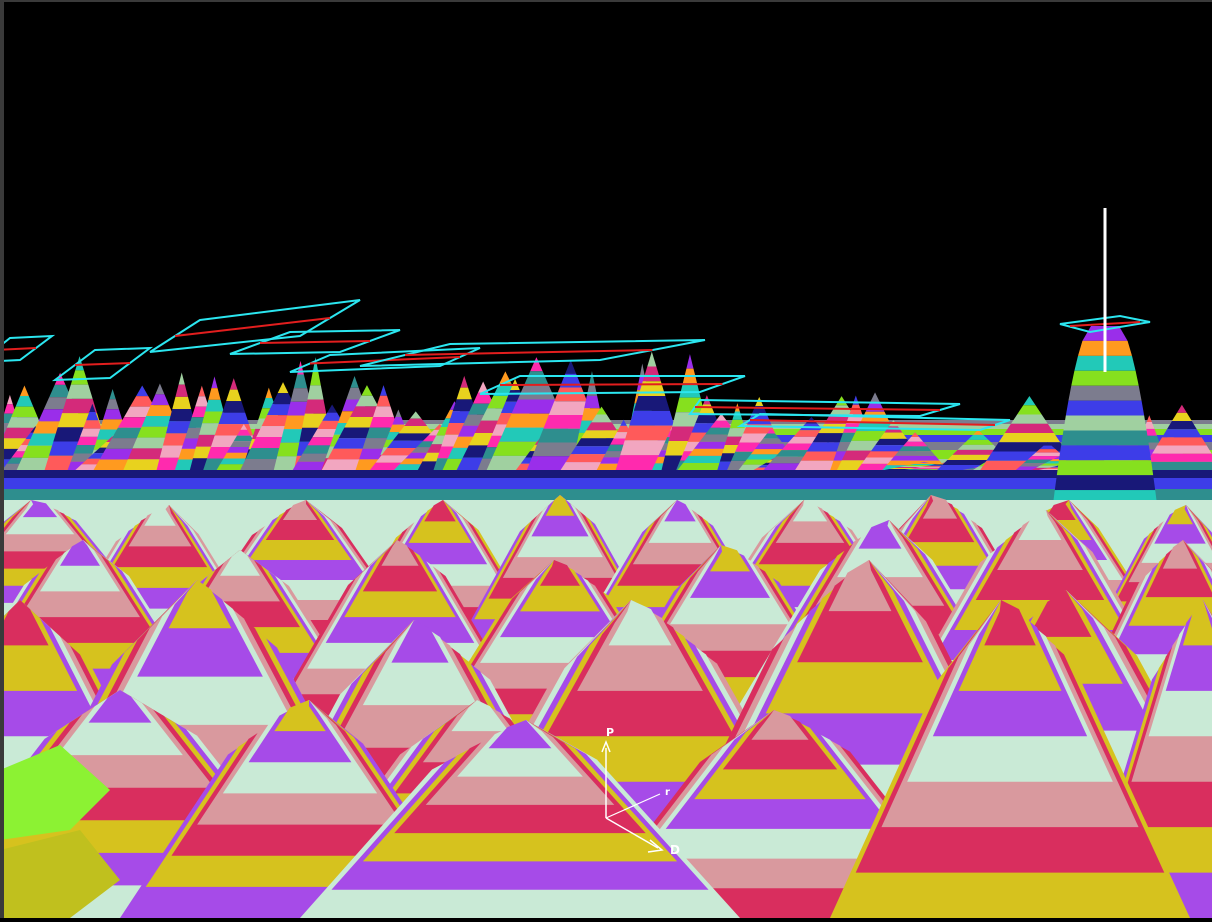 The width and height of the screenshot is (1212, 922). I want to click on p-axis-label: P, so click(610, 732).